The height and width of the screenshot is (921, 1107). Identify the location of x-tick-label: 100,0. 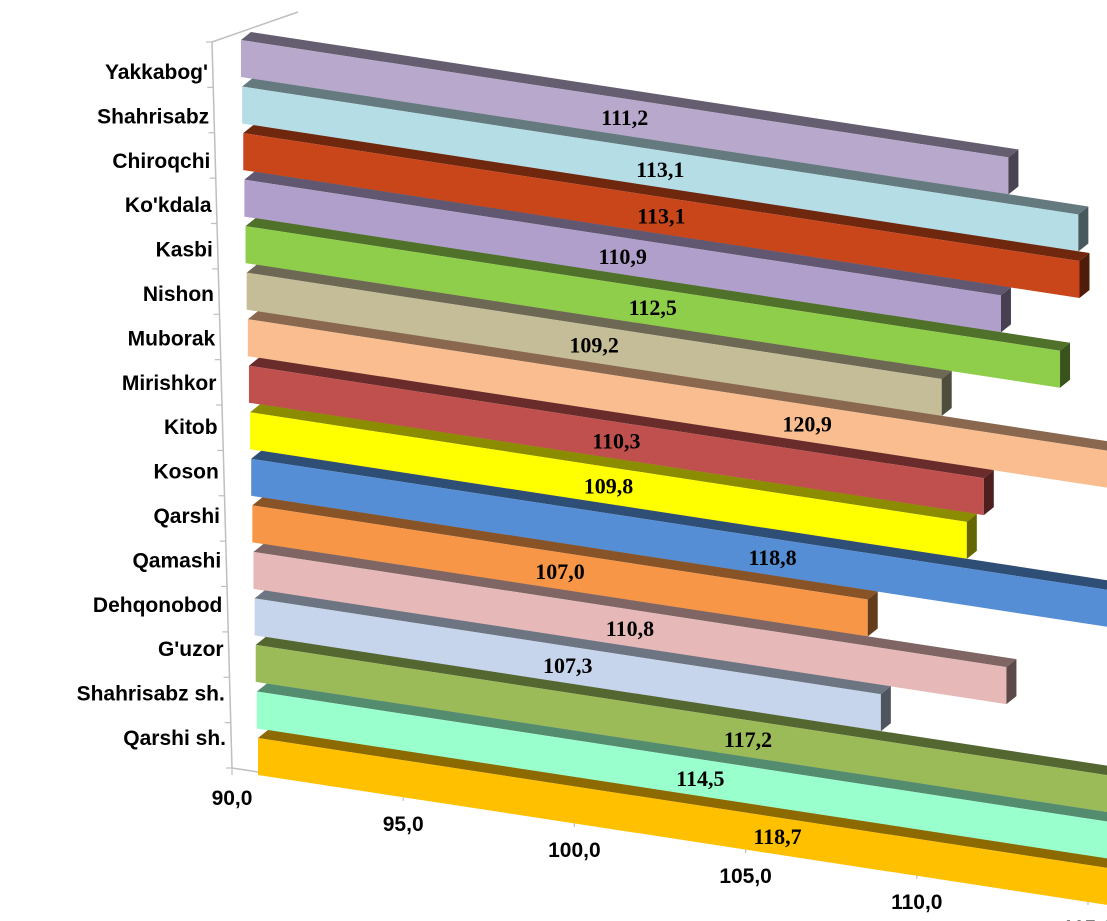
(574, 850).